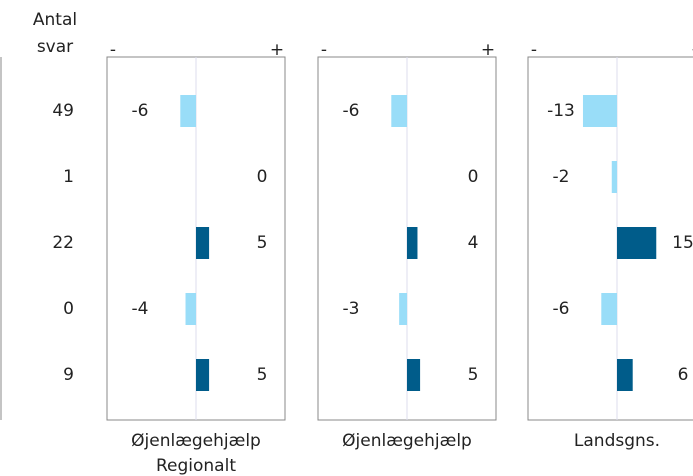  What do you see at coordinates (55, 47) in the screenshot?
I see `count-header: svar` at bounding box center [55, 47].